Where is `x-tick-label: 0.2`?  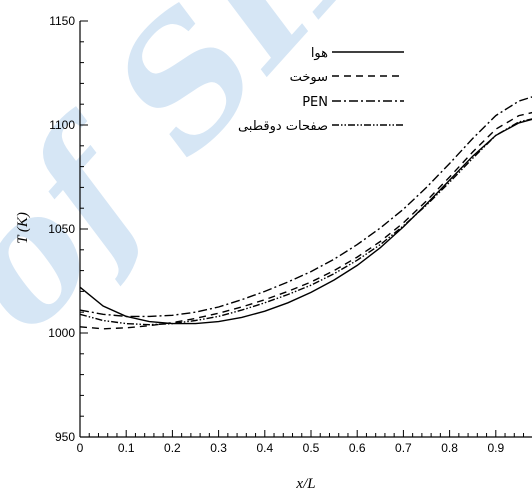 x-tick-label: 0.2 is located at coordinates (172, 448).